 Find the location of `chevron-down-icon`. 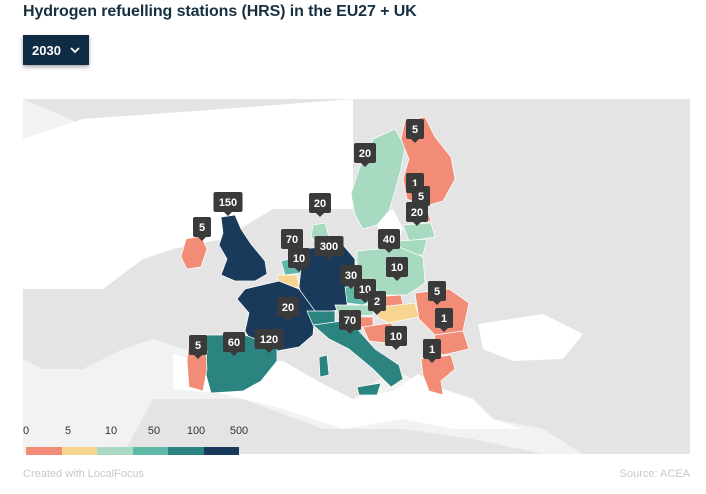

chevron-down-icon is located at coordinates (75, 50).